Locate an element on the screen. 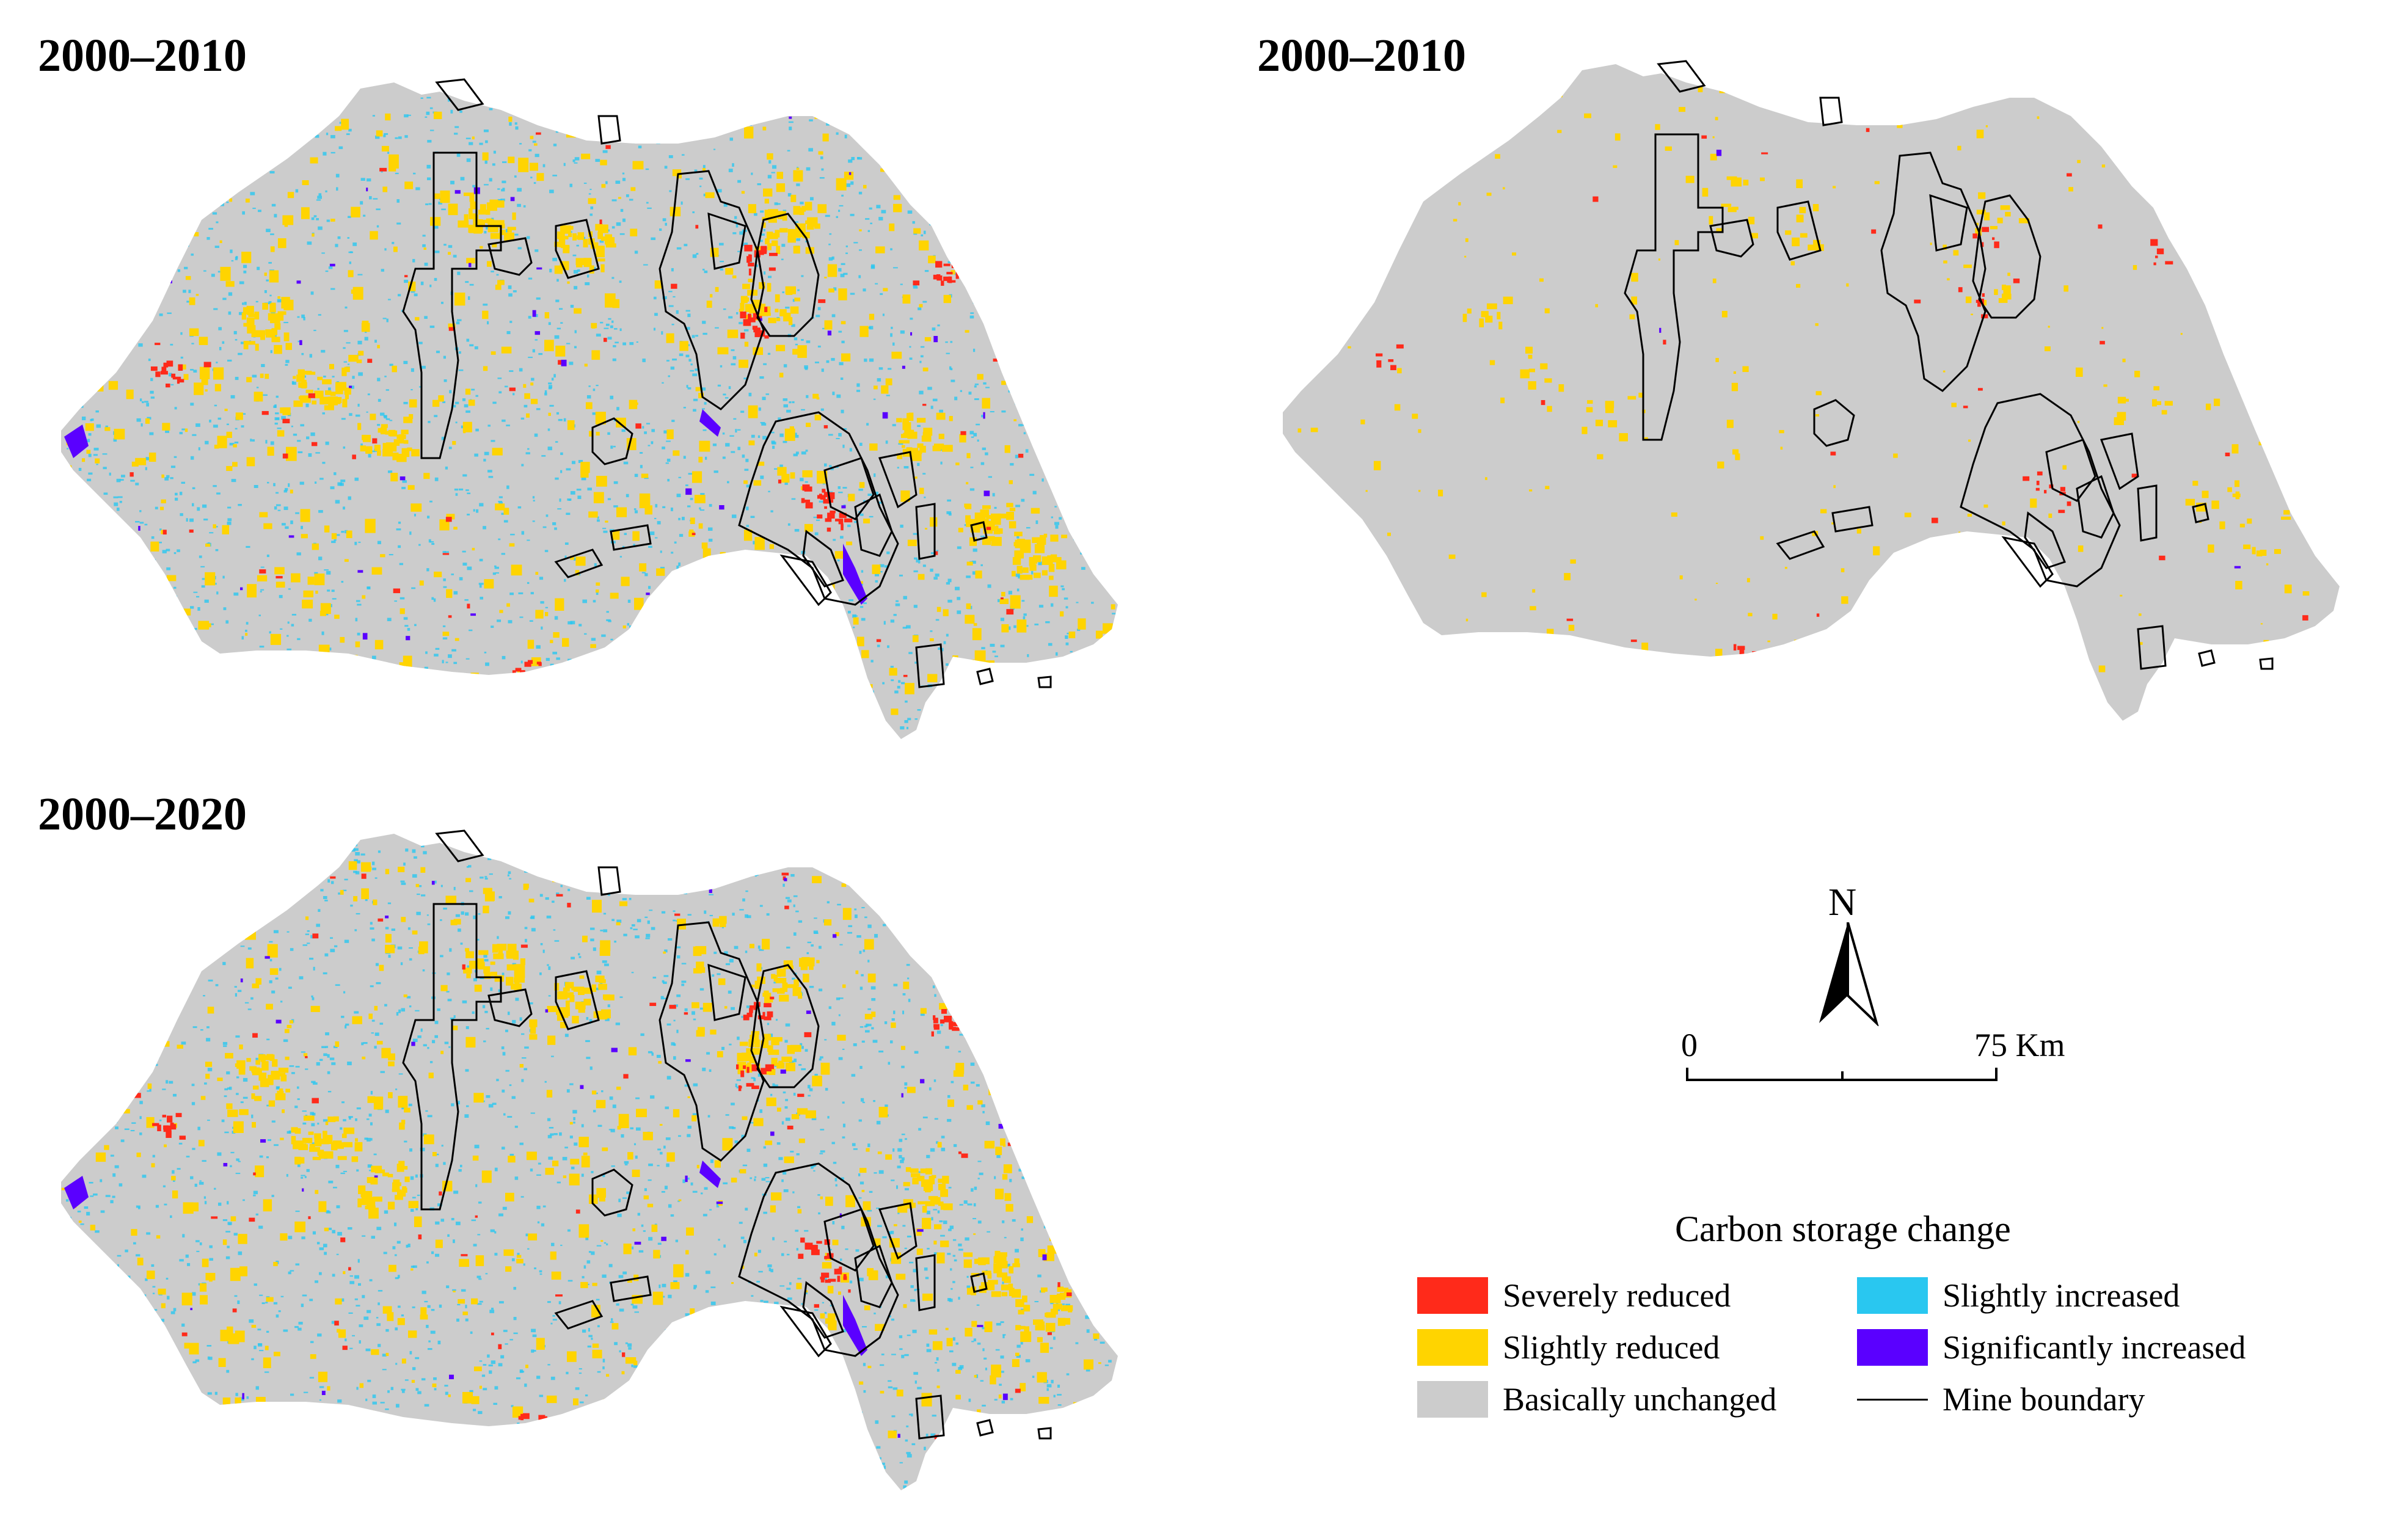  north-arrow-letter: N is located at coordinates (1842, 902).